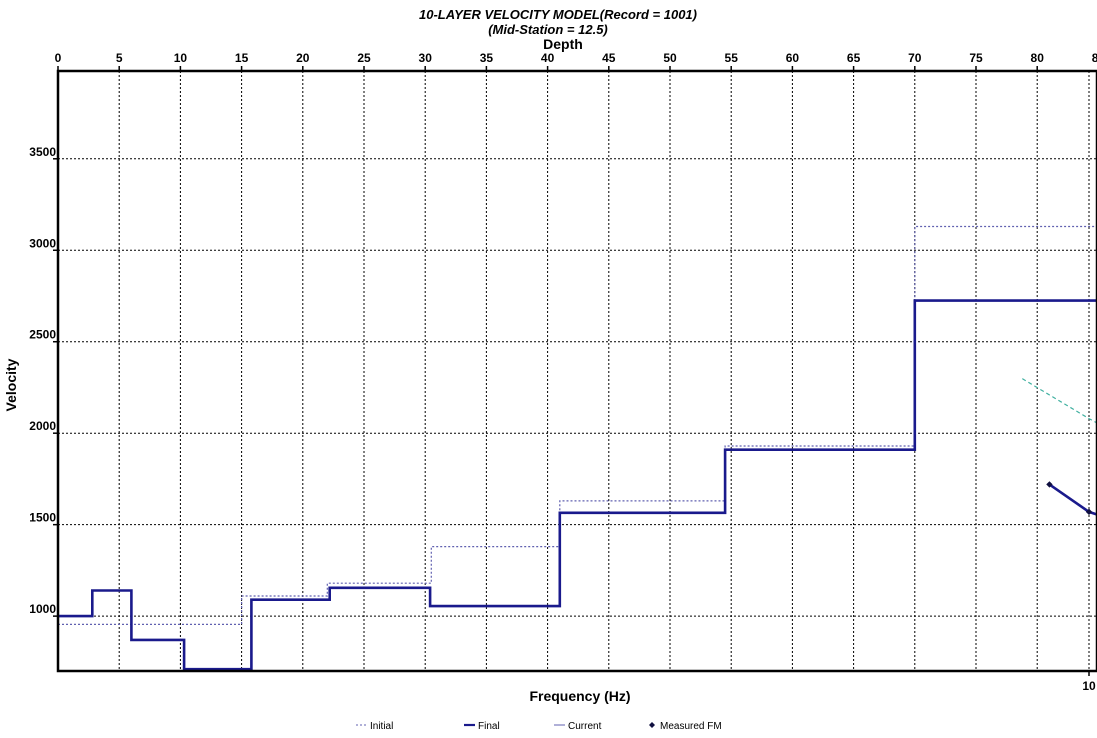 This screenshot has height=738, width=1097. What do you see at coordinates (1089, 686) in the screenshot?
I see `frequency-tick-label: 10` at bounding box center [1089, 686].